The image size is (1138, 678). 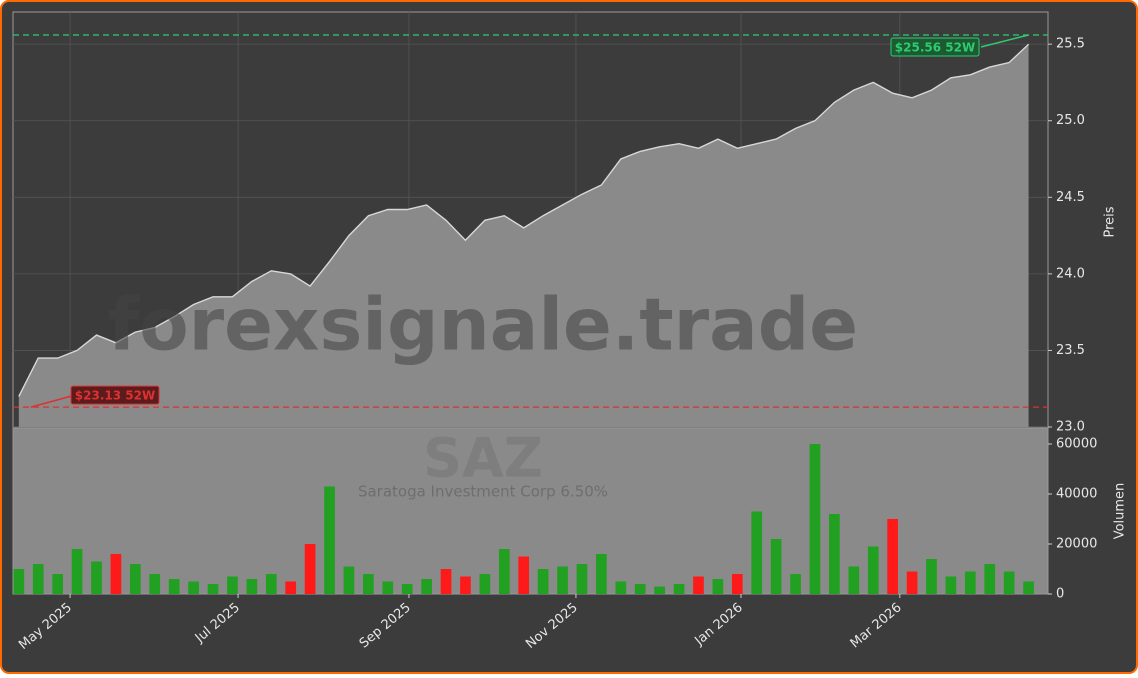 What do you see at coordinates (1120, 511) in the screenshot?
I see `y2-axis-label: Volumen` at bounding box center [1120, 511].